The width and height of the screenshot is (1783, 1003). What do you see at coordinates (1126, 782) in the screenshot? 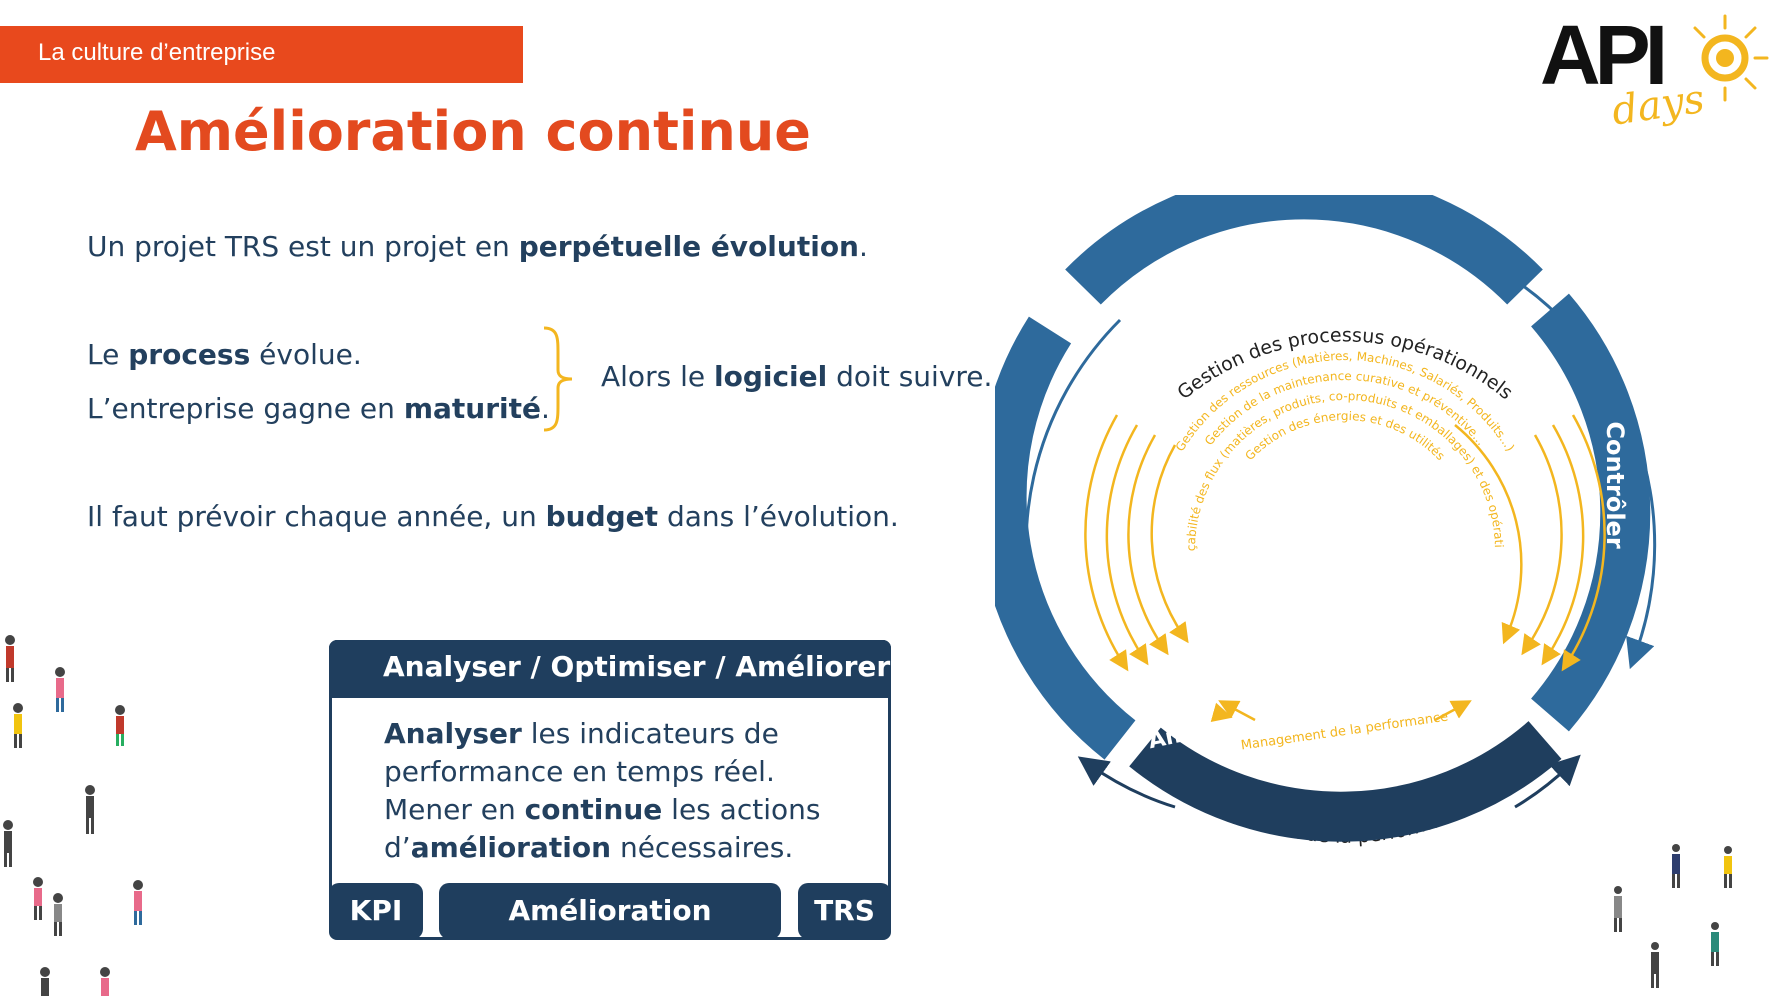
I see `outer-arrow-bottom-left` at bounding box center [1126, 782].